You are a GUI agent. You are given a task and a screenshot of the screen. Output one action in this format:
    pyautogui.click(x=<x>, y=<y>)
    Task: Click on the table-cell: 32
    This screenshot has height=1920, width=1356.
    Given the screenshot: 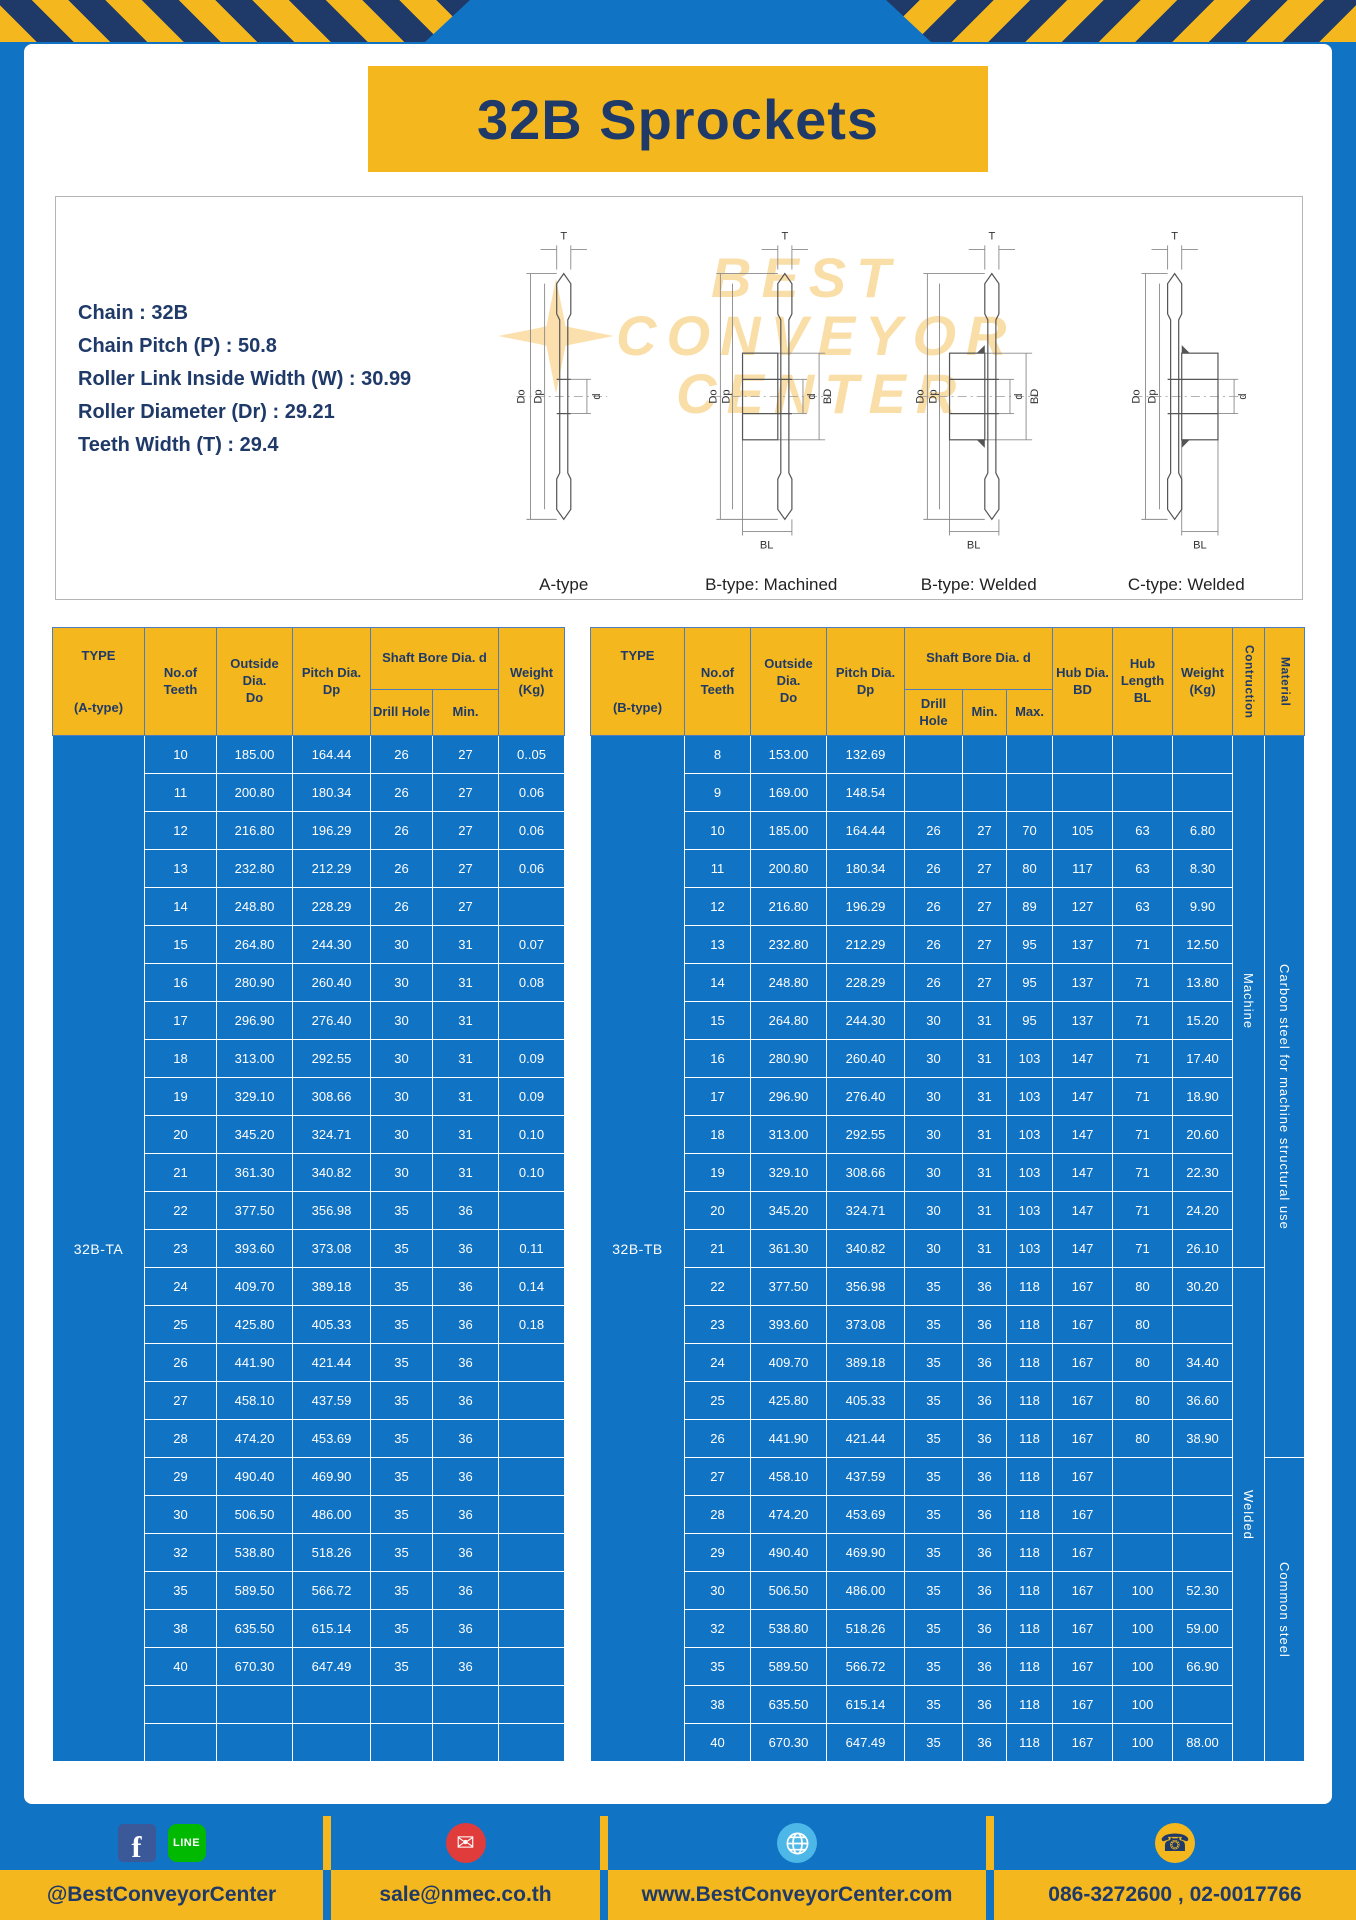 What is the action you would take?
    pyautogui.click(x=717, y=1628)
    